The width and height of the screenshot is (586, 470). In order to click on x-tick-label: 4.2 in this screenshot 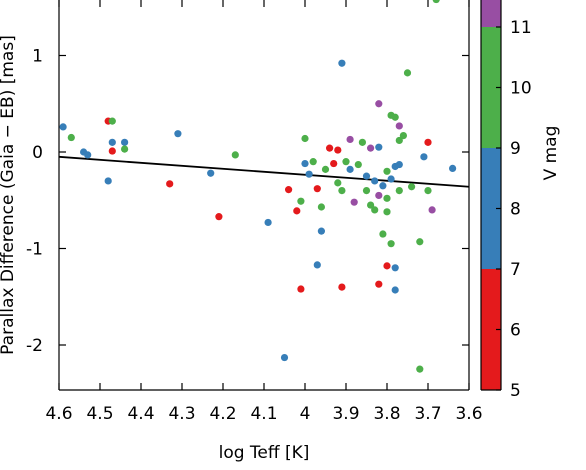, I will do `click(222, 414)`.